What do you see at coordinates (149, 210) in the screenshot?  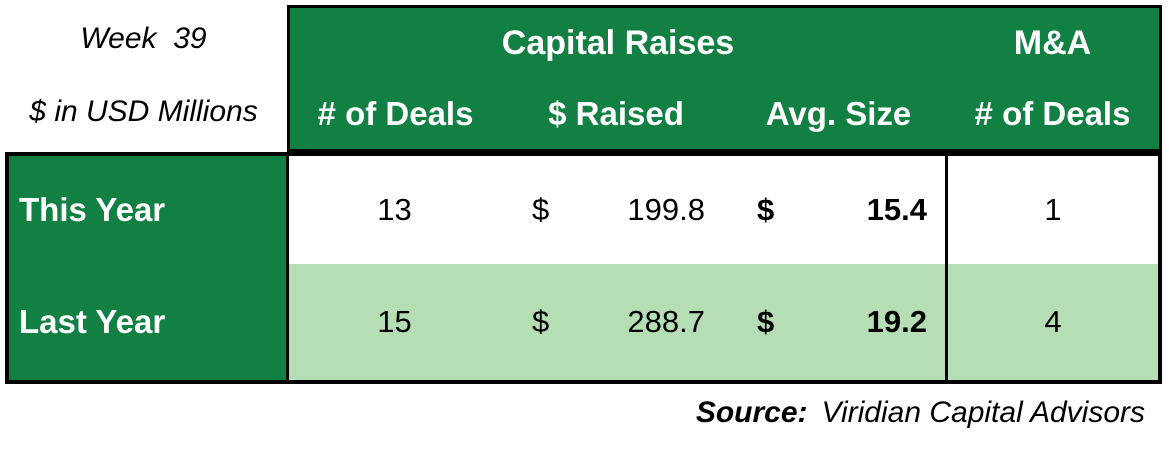 I see `row-label: This Year` at bounding box center [149, 210].